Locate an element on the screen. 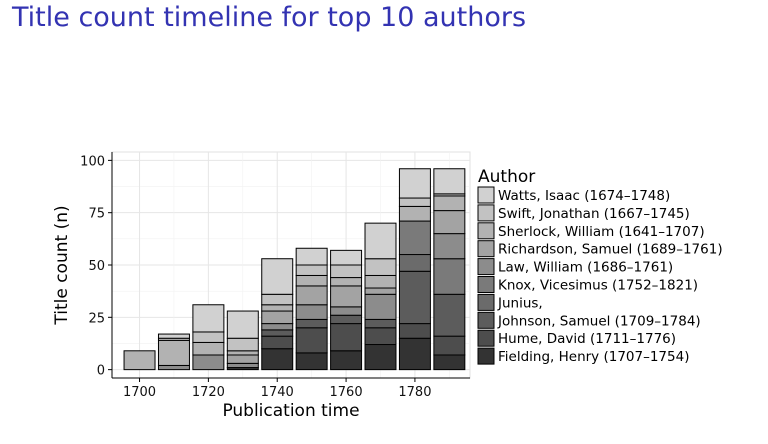  slide-title: Title count timeline for top 10 authors is located at coordinates (269, 17).